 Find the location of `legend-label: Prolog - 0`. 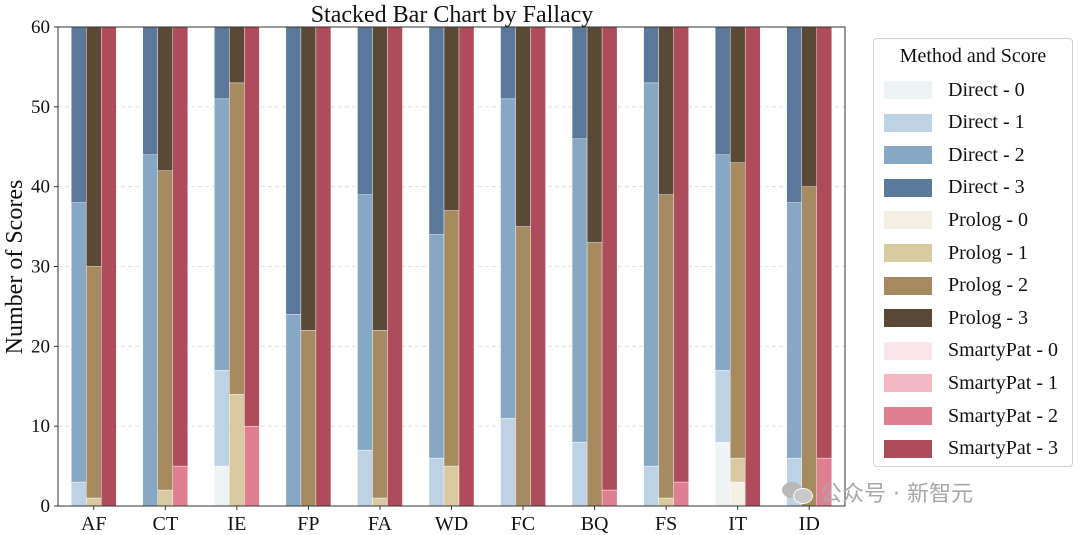

legend-label: Prolog - 0 is located at coordinates (988, 219).